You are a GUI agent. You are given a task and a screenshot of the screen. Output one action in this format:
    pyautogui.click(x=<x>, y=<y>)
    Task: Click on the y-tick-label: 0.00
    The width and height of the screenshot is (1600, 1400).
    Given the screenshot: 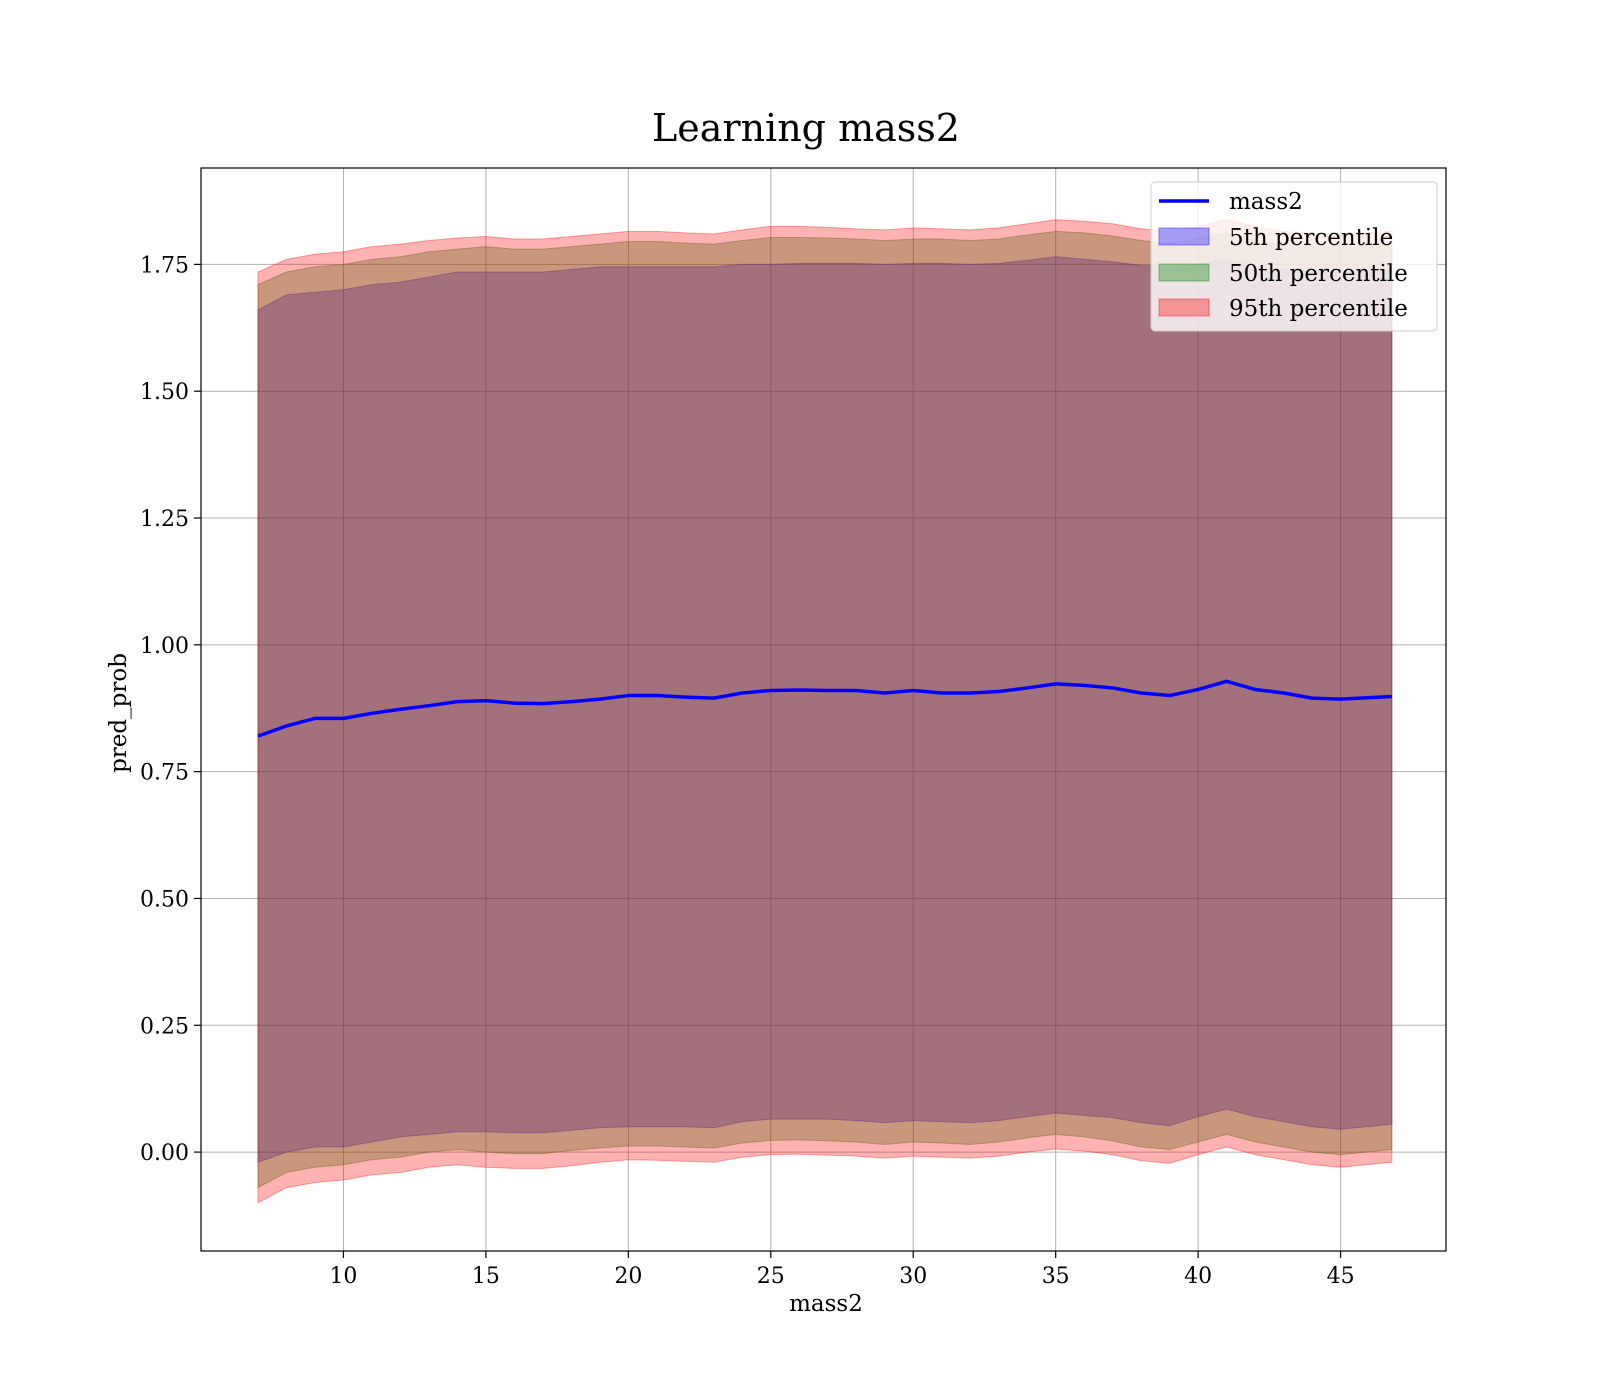 What is the action you would take?
    pyautogui.click(x=164, y=1153)
    